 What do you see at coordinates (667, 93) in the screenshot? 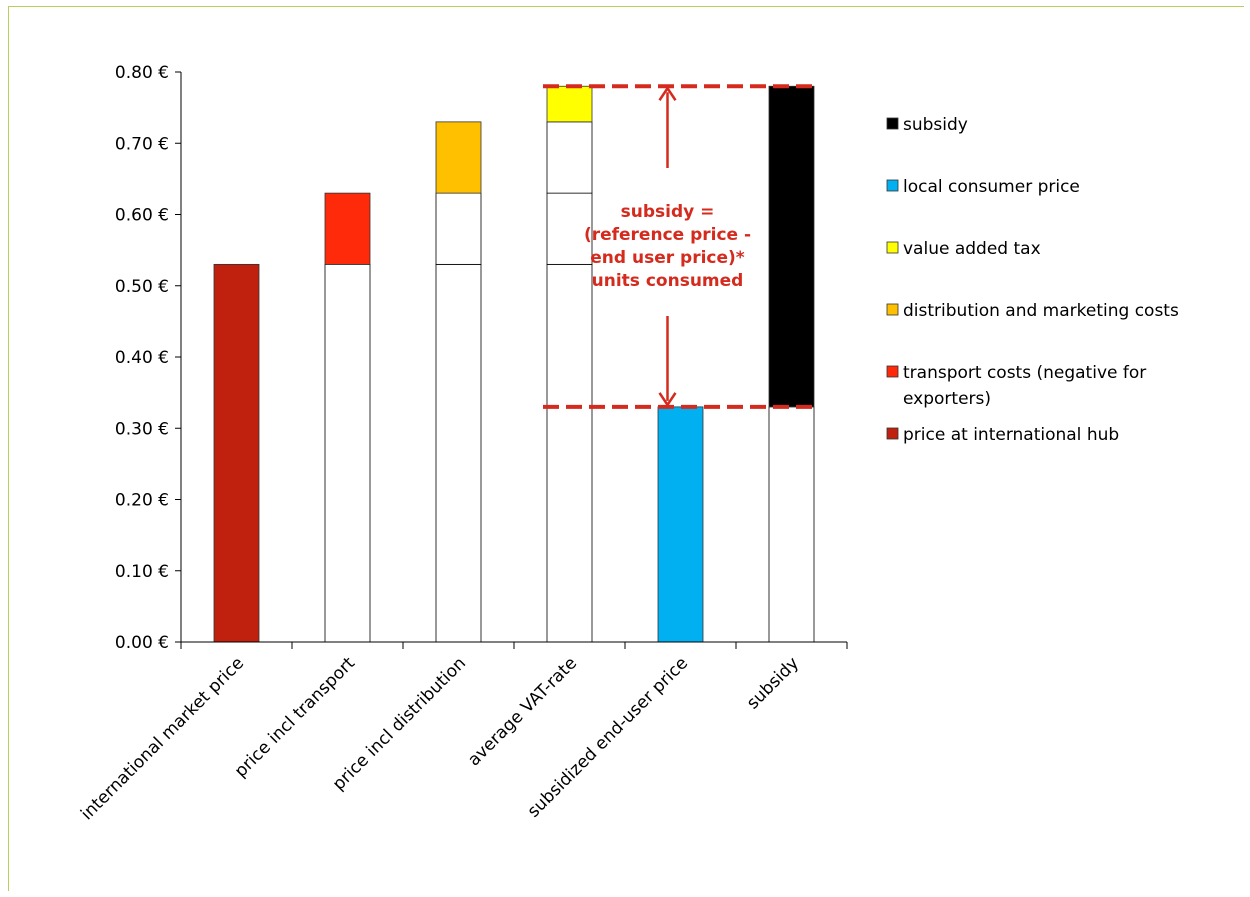
I see `up-arrow-head` at bounding box center [667, 93].